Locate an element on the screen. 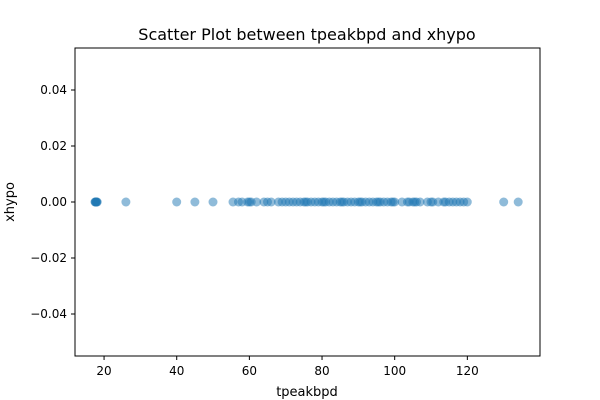 This screenshot has height=400, width=600. y-axis: 0.04 0.02 0.00 −0.02 −0.04 is located at coordinates (52, 202).